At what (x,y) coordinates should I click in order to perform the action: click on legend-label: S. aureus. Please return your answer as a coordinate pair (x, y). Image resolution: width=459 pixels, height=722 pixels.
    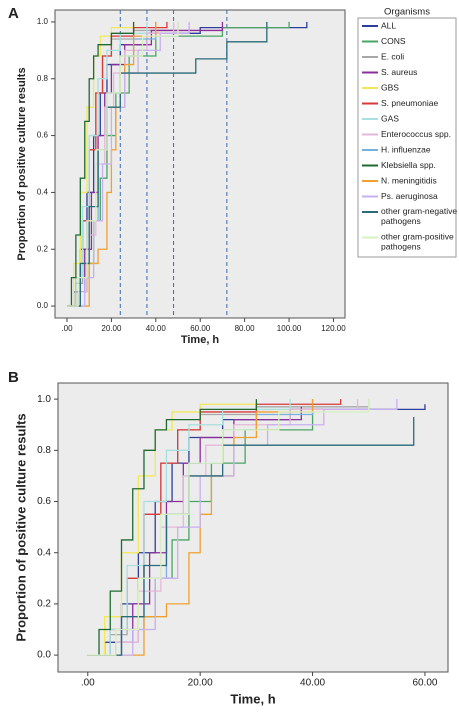
    Looking at the image, I should click on (399, 72).